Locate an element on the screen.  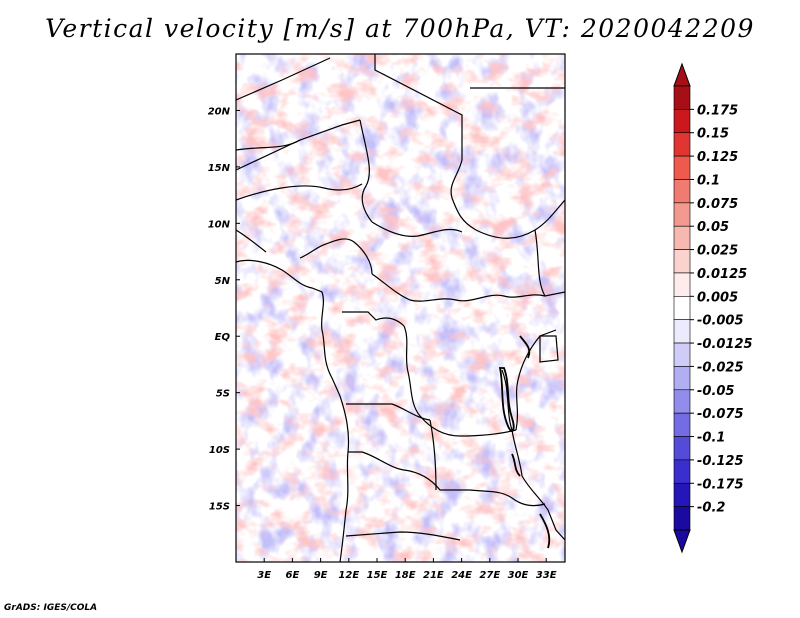
colorbar-label: -0.0125 is located at coordinates (725, 344).